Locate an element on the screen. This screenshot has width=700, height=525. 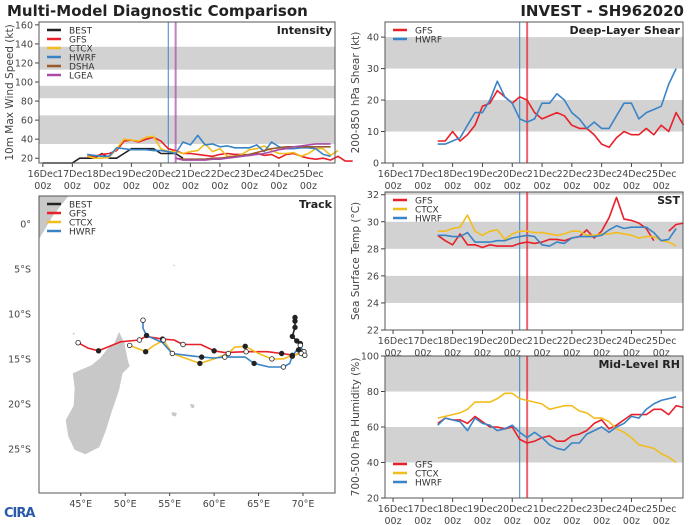
x-tick-label-day: 24Dec is located at coordinates (631, 341).